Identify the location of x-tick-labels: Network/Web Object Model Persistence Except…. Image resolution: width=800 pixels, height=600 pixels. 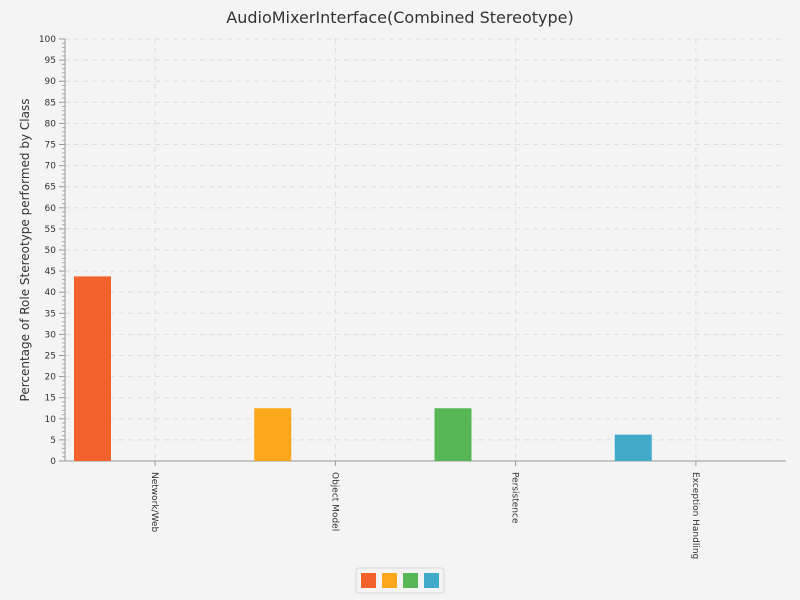
(424, 515).